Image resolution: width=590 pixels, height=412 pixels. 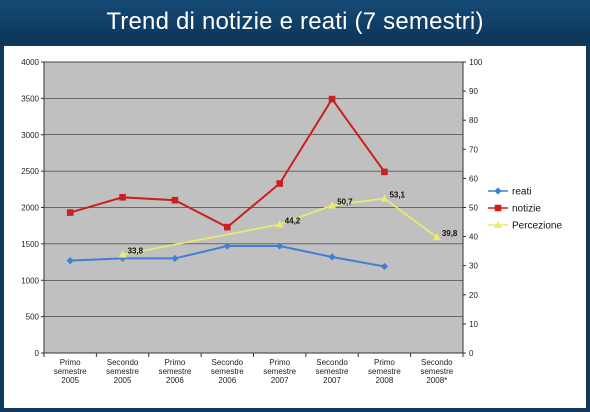 I want to click on page-title: Trend di notizie e reati (7 semestri), so click(x=295, y=21).